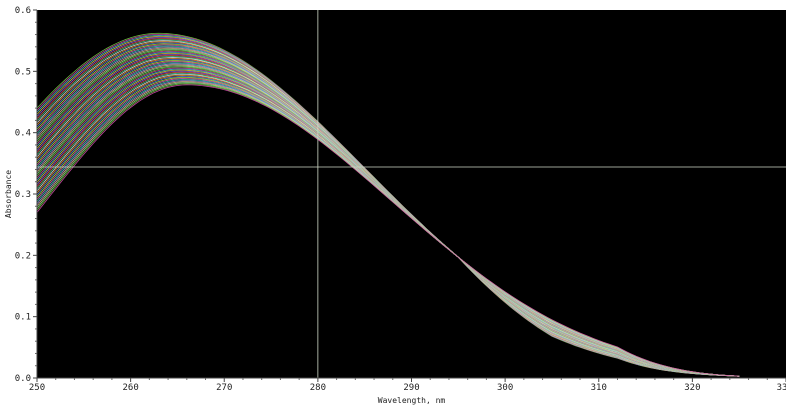 The image size is (786, 406). I want to click on x-tick-label: 320, so click(692, 388).